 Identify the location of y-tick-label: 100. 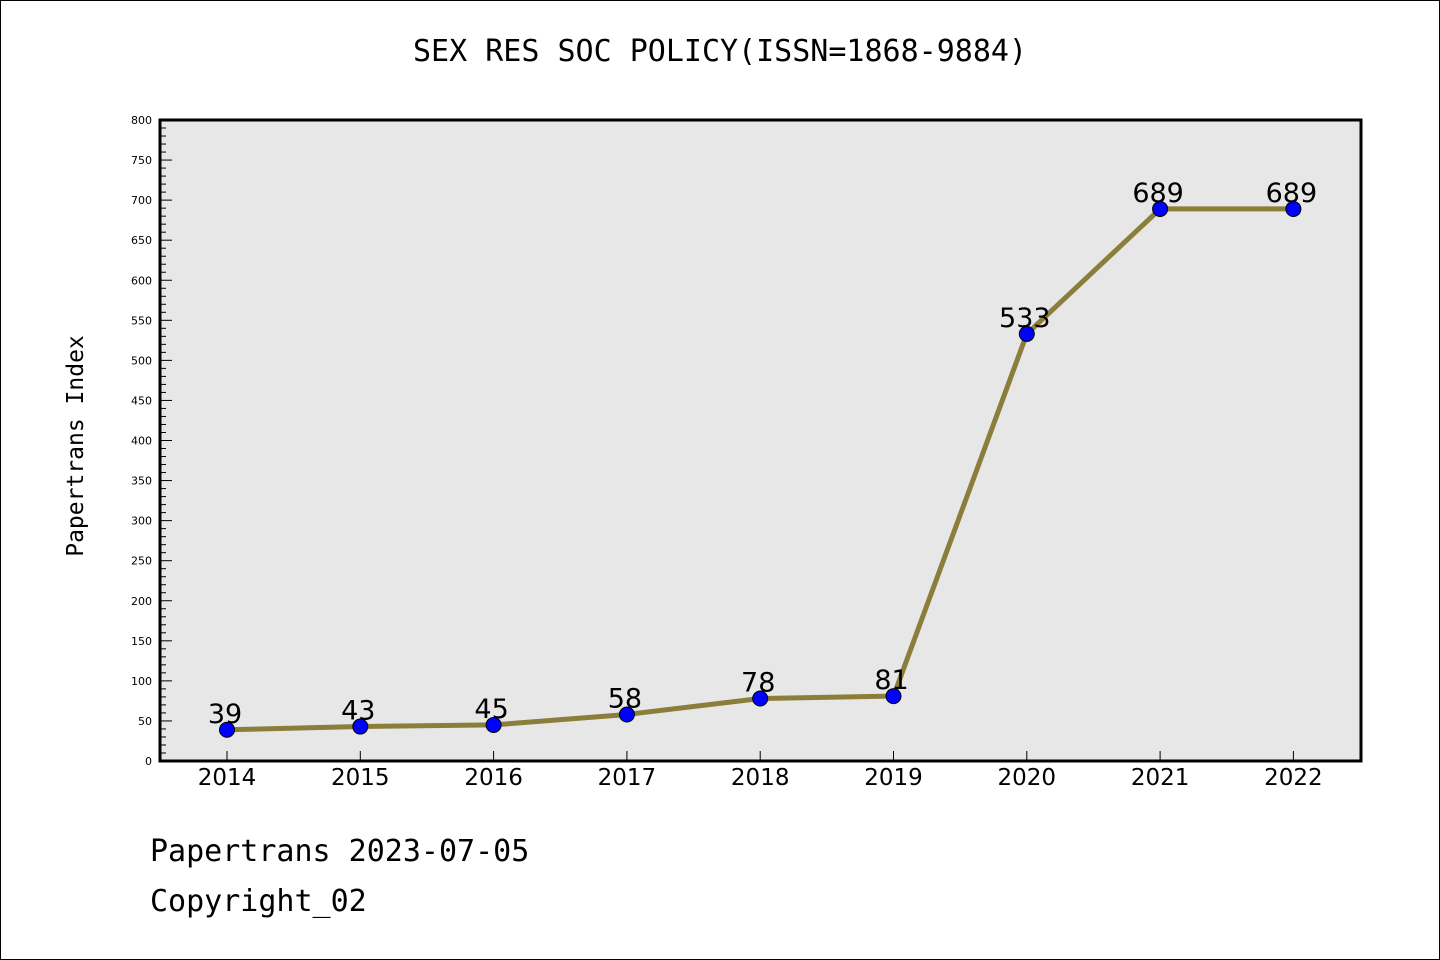
(141, 681).